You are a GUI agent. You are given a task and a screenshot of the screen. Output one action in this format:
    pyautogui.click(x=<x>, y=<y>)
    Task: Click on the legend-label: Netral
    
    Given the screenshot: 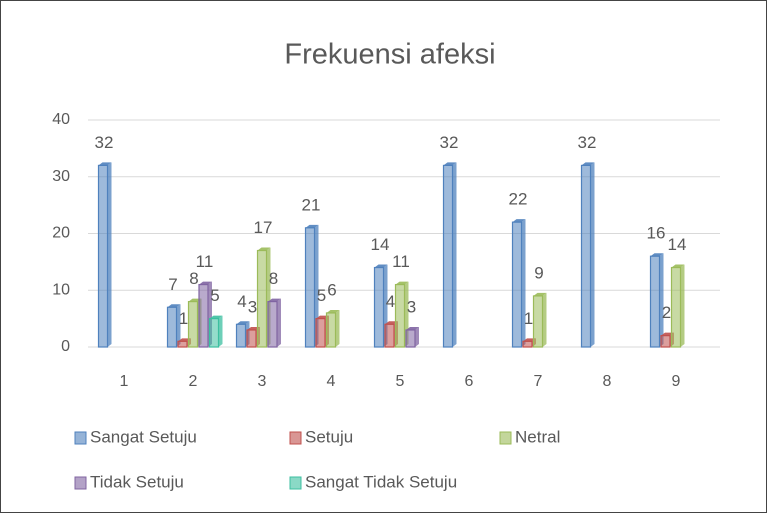 What is the action you would take?
    pyautogui.click(x=537, y=436)
    